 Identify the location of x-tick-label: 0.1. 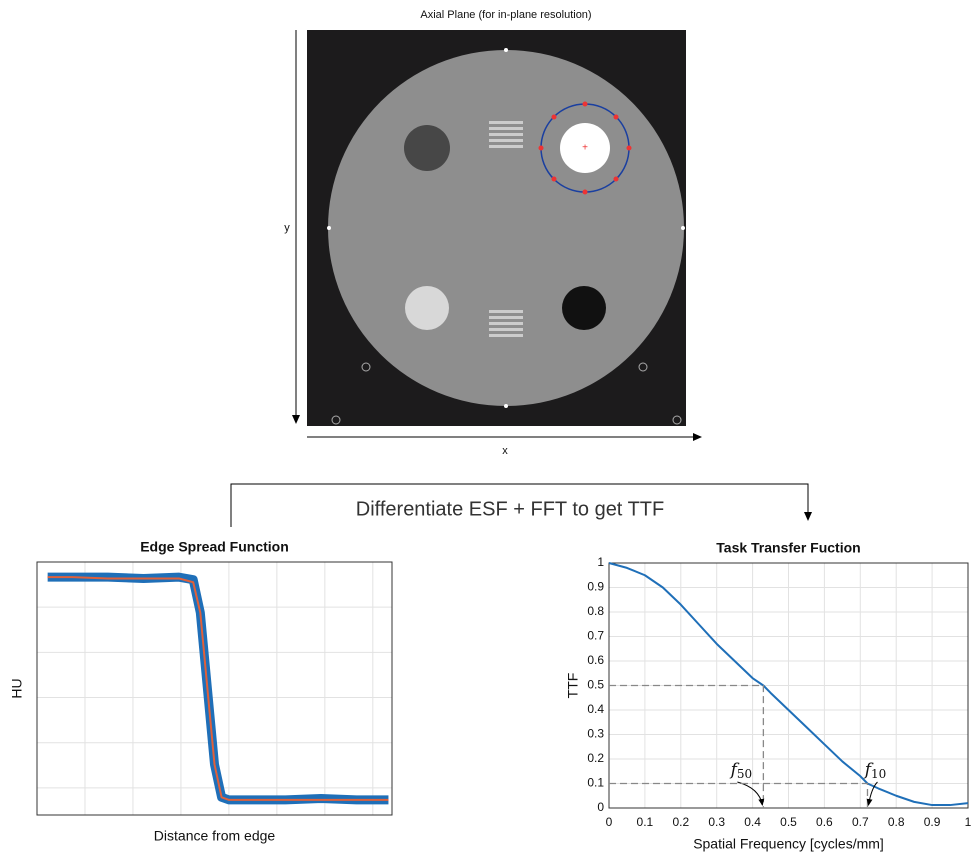
(645, 822).